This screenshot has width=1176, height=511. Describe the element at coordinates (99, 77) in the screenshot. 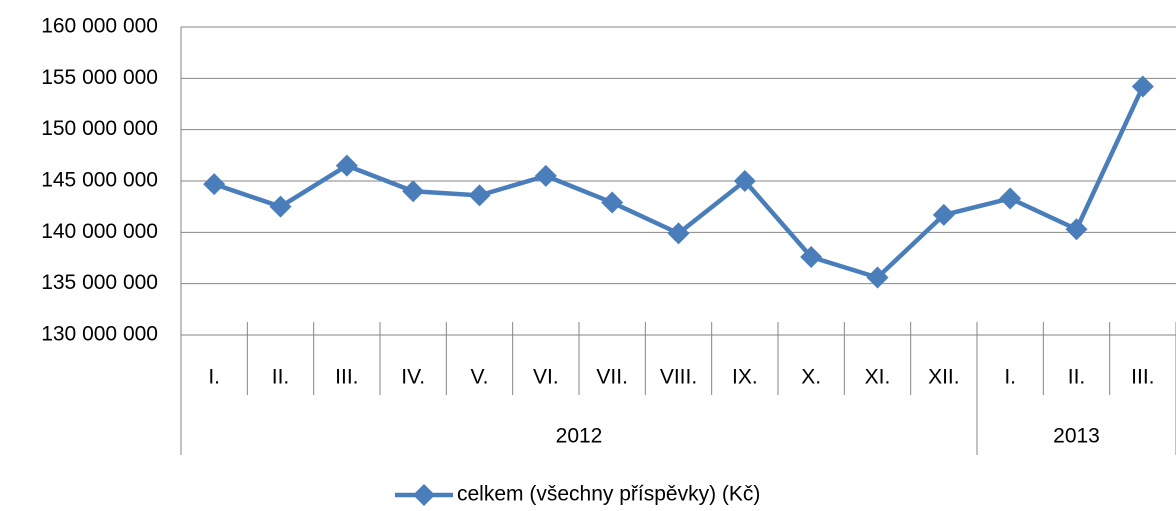

I see `y-tick-label: 155 000 000` at that location.